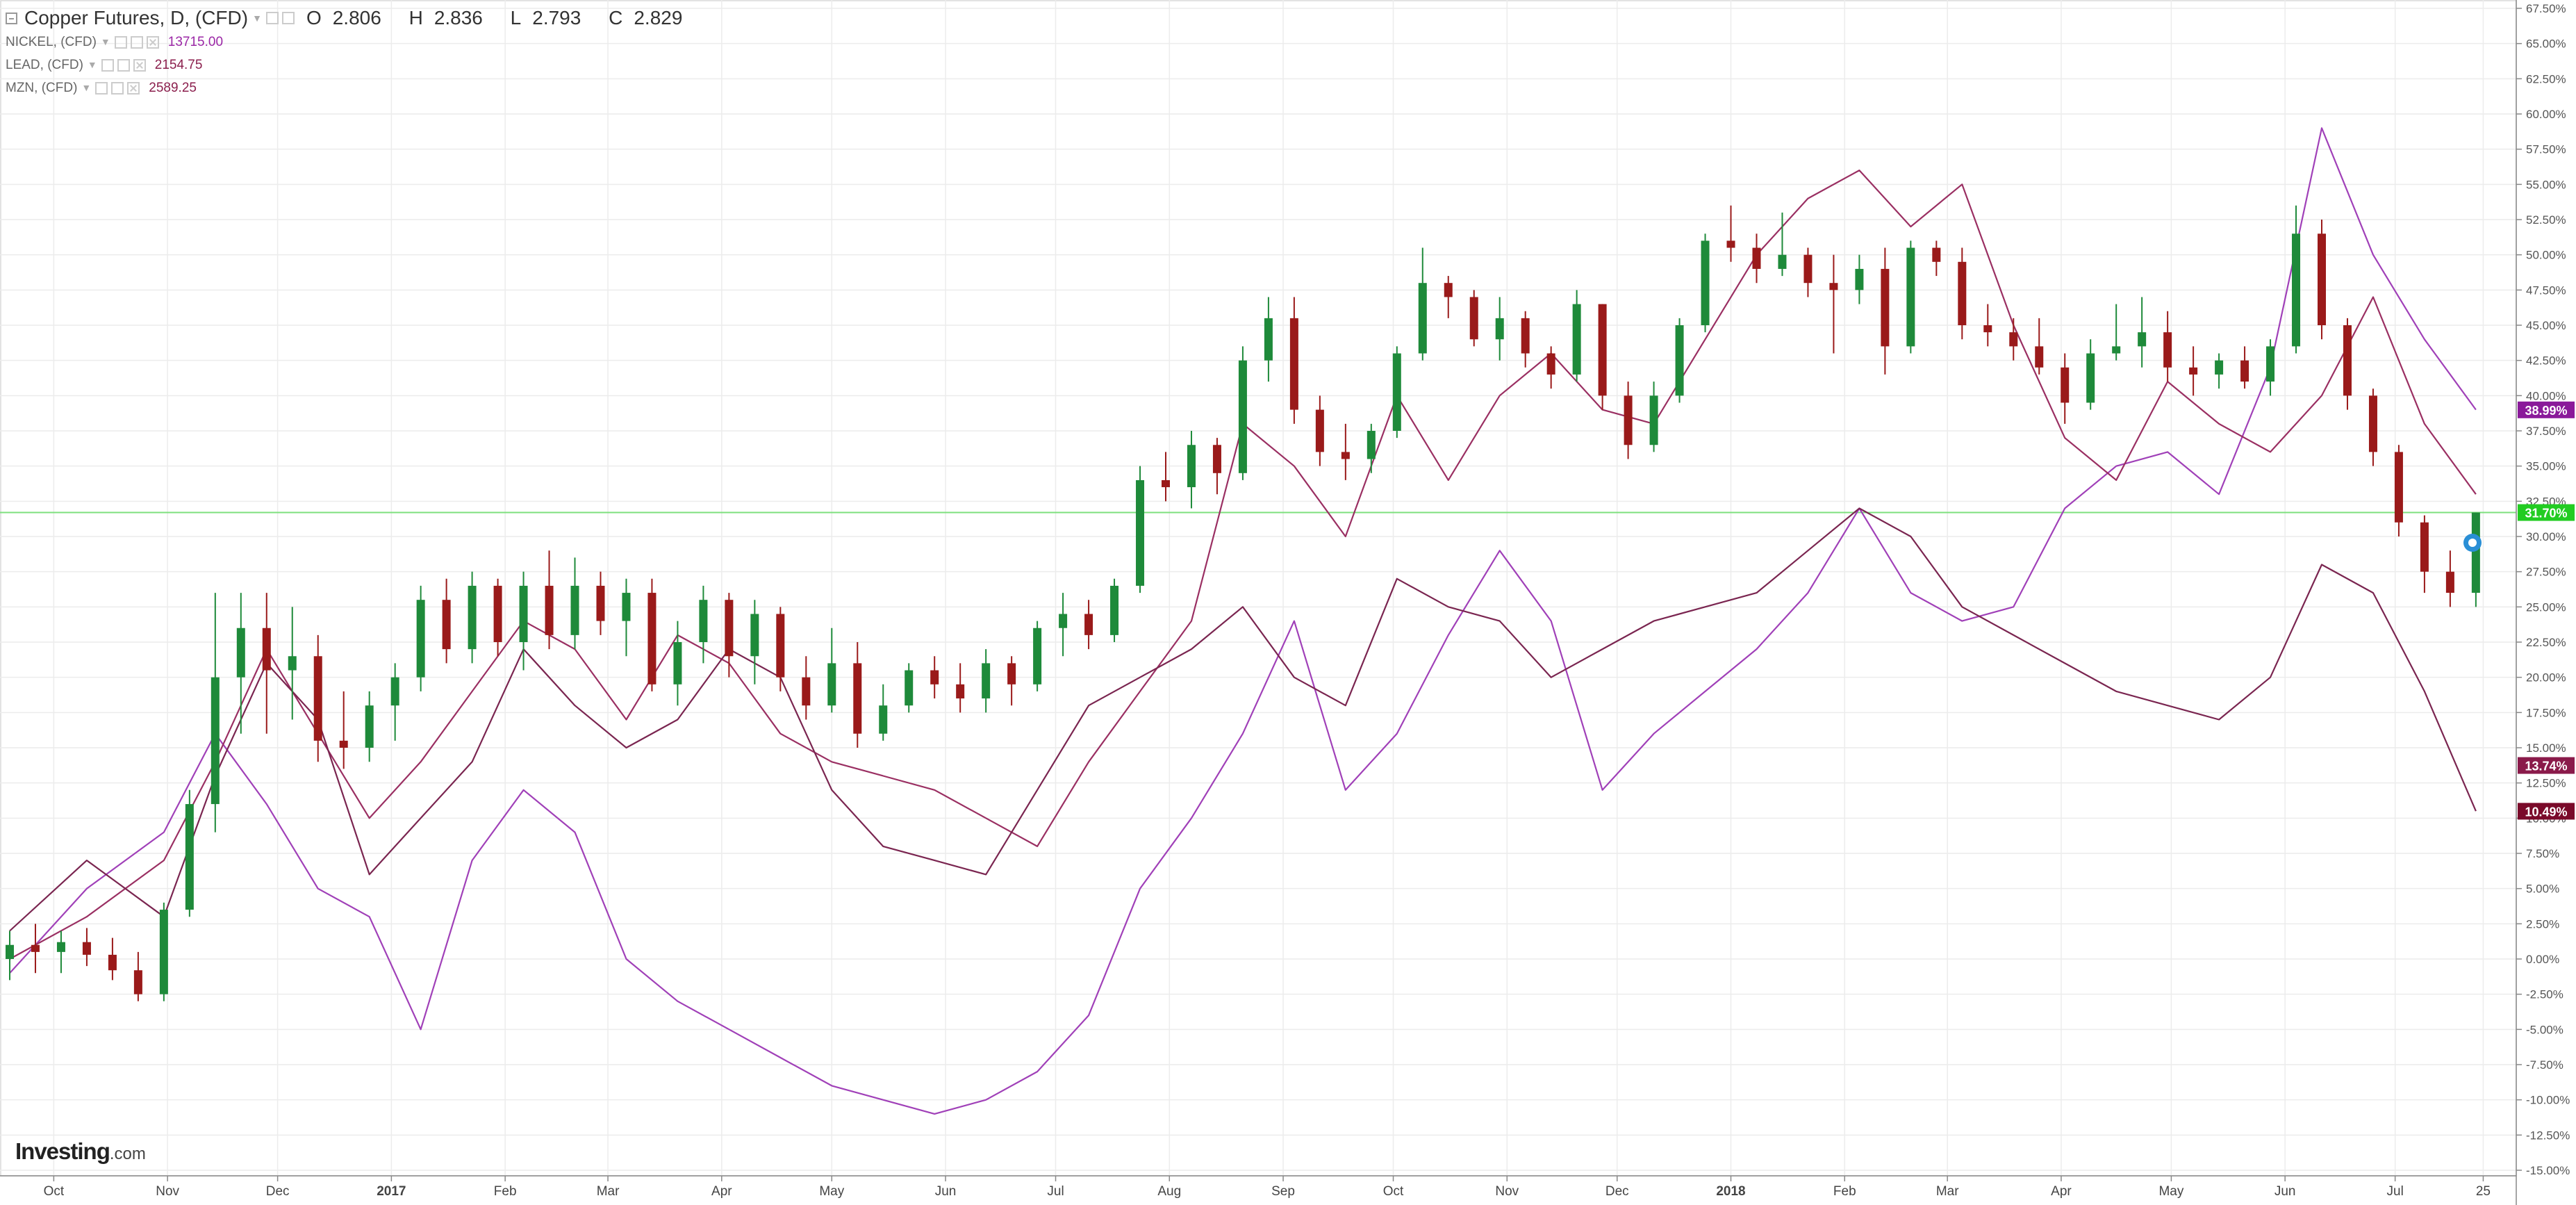  I want to click on symbol-value: 2154.75, so click(179, 65).